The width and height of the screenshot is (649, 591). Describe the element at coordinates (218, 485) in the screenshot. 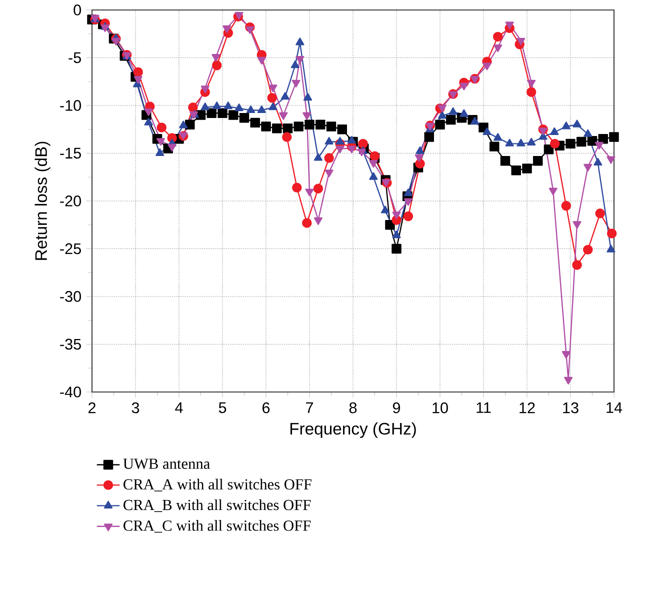

I see `legend-label: CRA_A with all switches OFF` at that location.